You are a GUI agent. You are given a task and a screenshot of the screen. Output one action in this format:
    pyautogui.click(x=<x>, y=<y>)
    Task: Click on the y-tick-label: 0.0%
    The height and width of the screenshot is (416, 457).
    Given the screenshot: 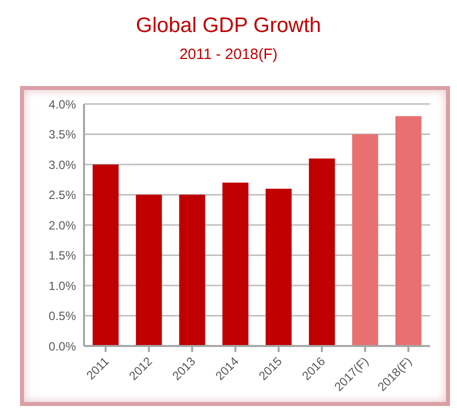 What is the action you would take?
    pyautogui.click(x=62, y=346)
    